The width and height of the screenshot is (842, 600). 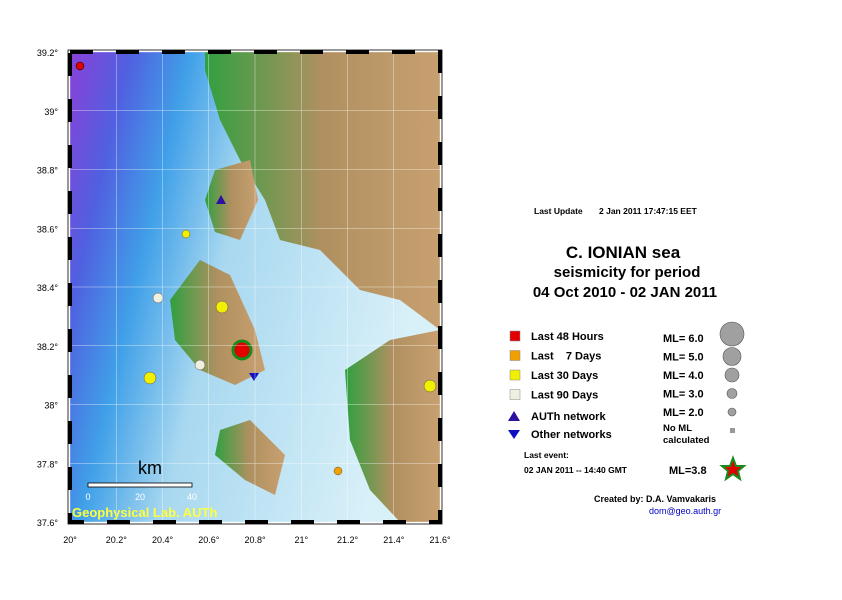 I want to click on update-label: Last Update, so click(x=558, y=211).